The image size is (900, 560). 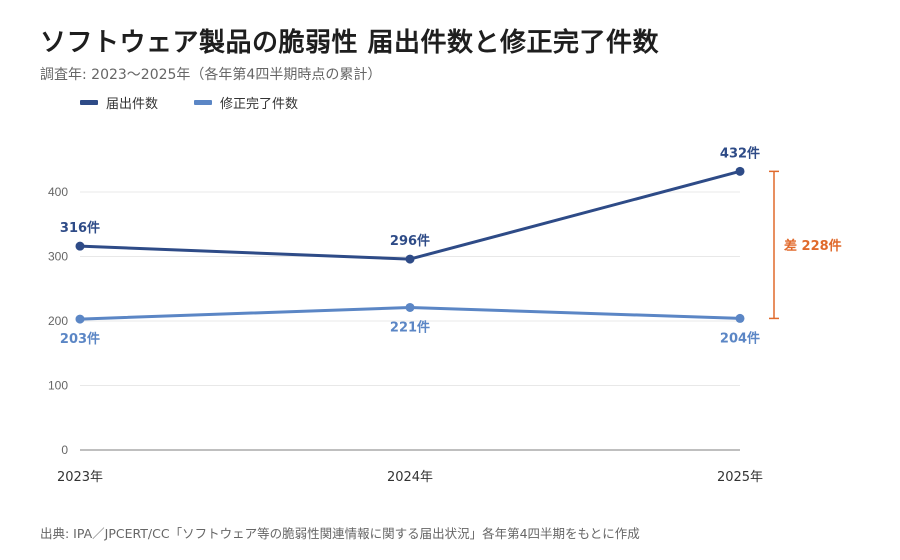 I want to click on data-label-reports-0: 316件, so click(x=80, y=228).